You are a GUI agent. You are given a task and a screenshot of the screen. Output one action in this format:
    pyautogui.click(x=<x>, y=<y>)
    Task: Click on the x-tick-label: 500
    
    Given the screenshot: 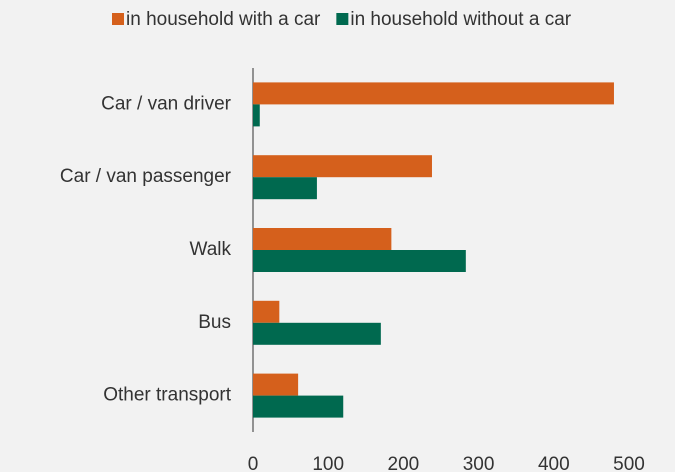 What is the action you would take?
    pyautogui.click(x=629, y=463)
    